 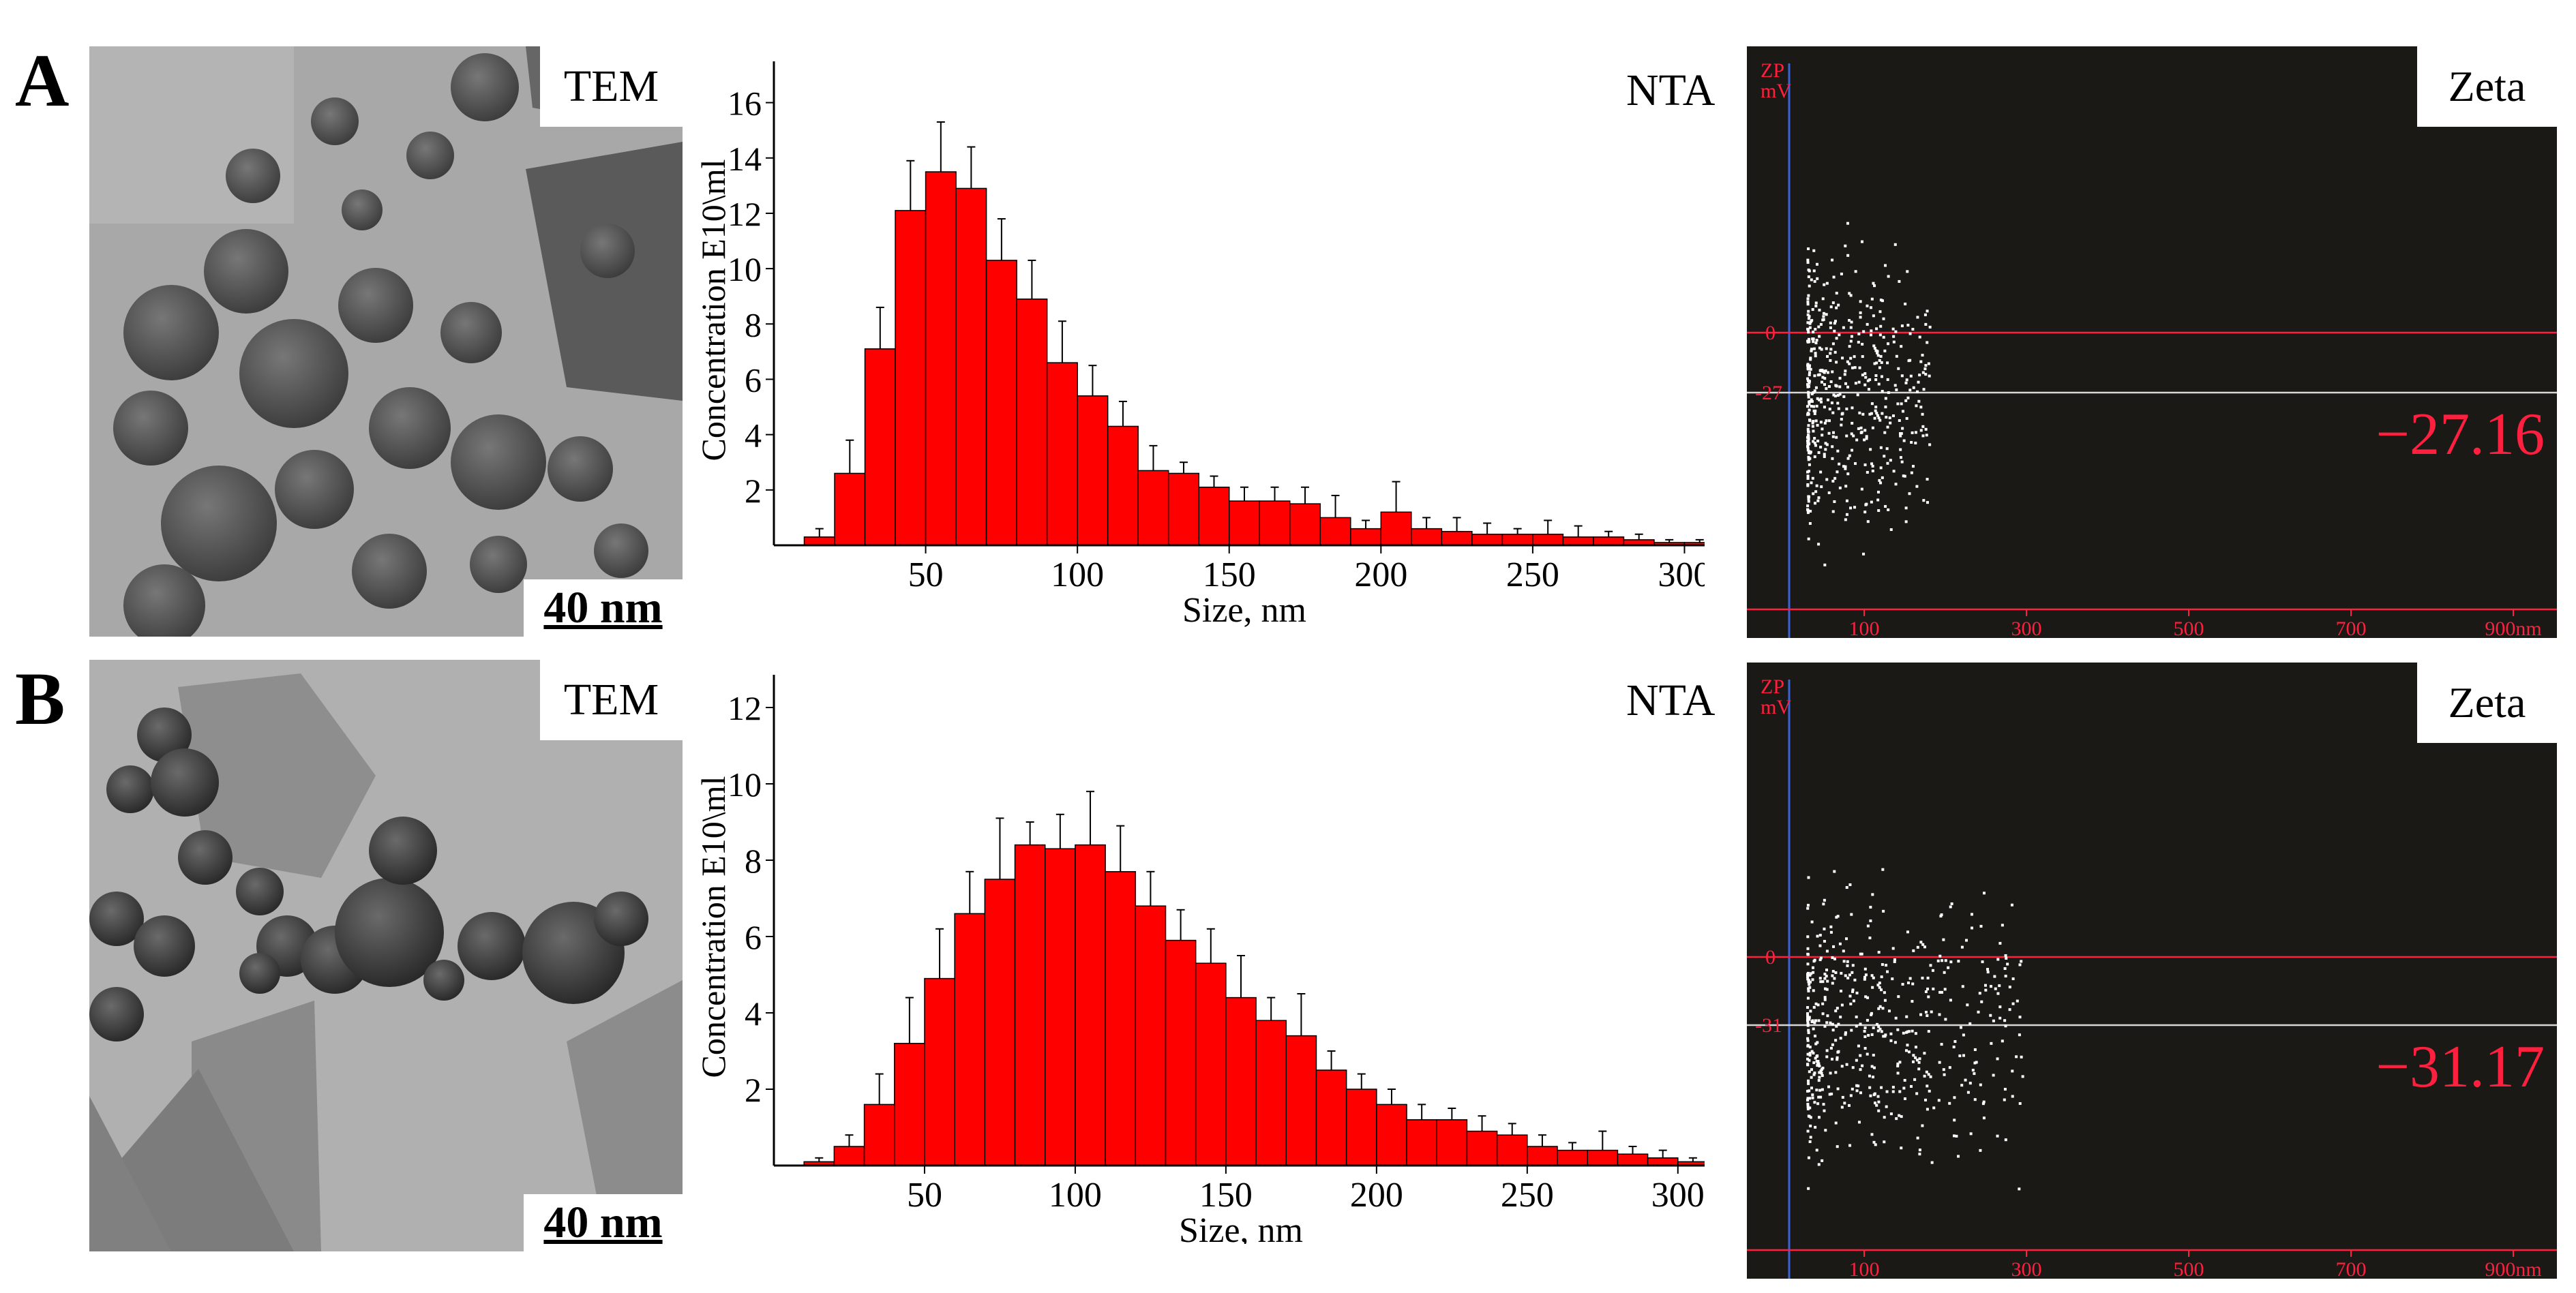 What do you see at coordinates (2487, 703) in the screenshot?
I see `zeta-title-b: Zeta` at bounding box center [2487, 703].